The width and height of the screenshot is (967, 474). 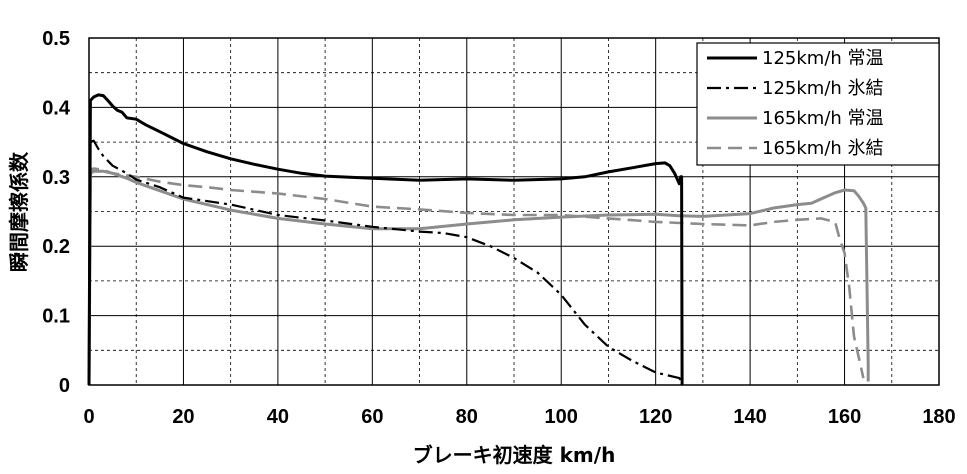 I want to click on x-axis-title: ブレーキ初速度 km/h, so click(x=514, y=455).